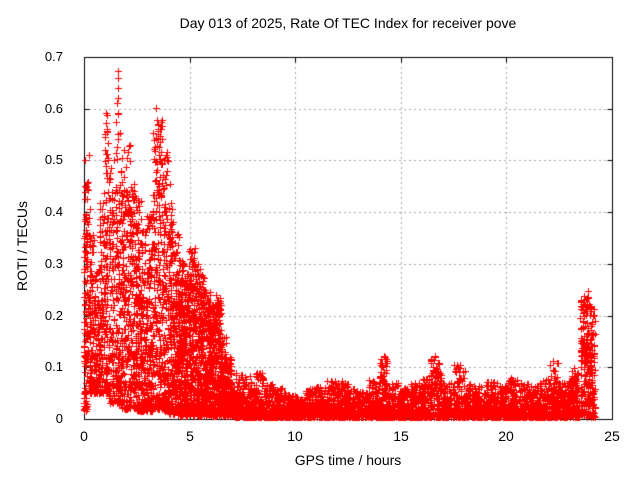  I want to click on y-tick-label: 0.2, so click(53, 315).